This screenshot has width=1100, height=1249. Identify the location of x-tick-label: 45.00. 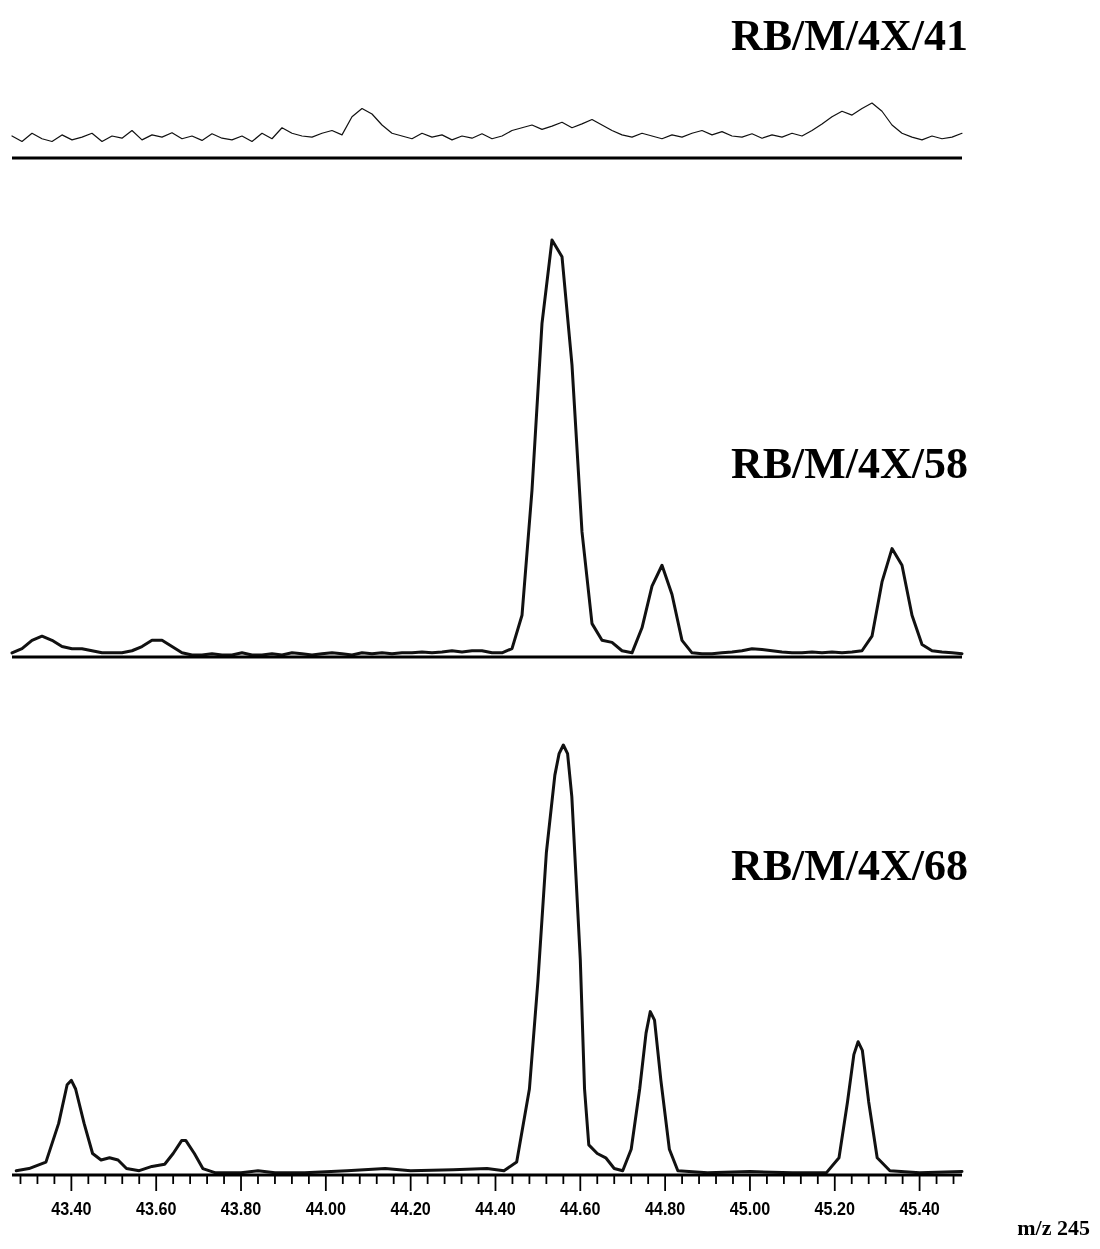
(750, 1208).